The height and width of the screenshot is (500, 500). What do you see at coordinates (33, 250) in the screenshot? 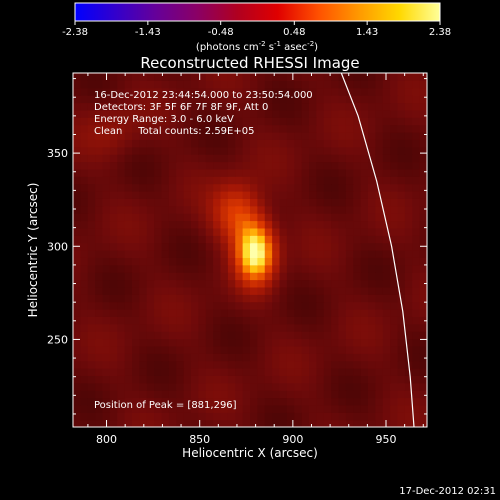
I see `y-axis-label: Heliocentric Y (arcsec)` at bounding box center [33, 250].